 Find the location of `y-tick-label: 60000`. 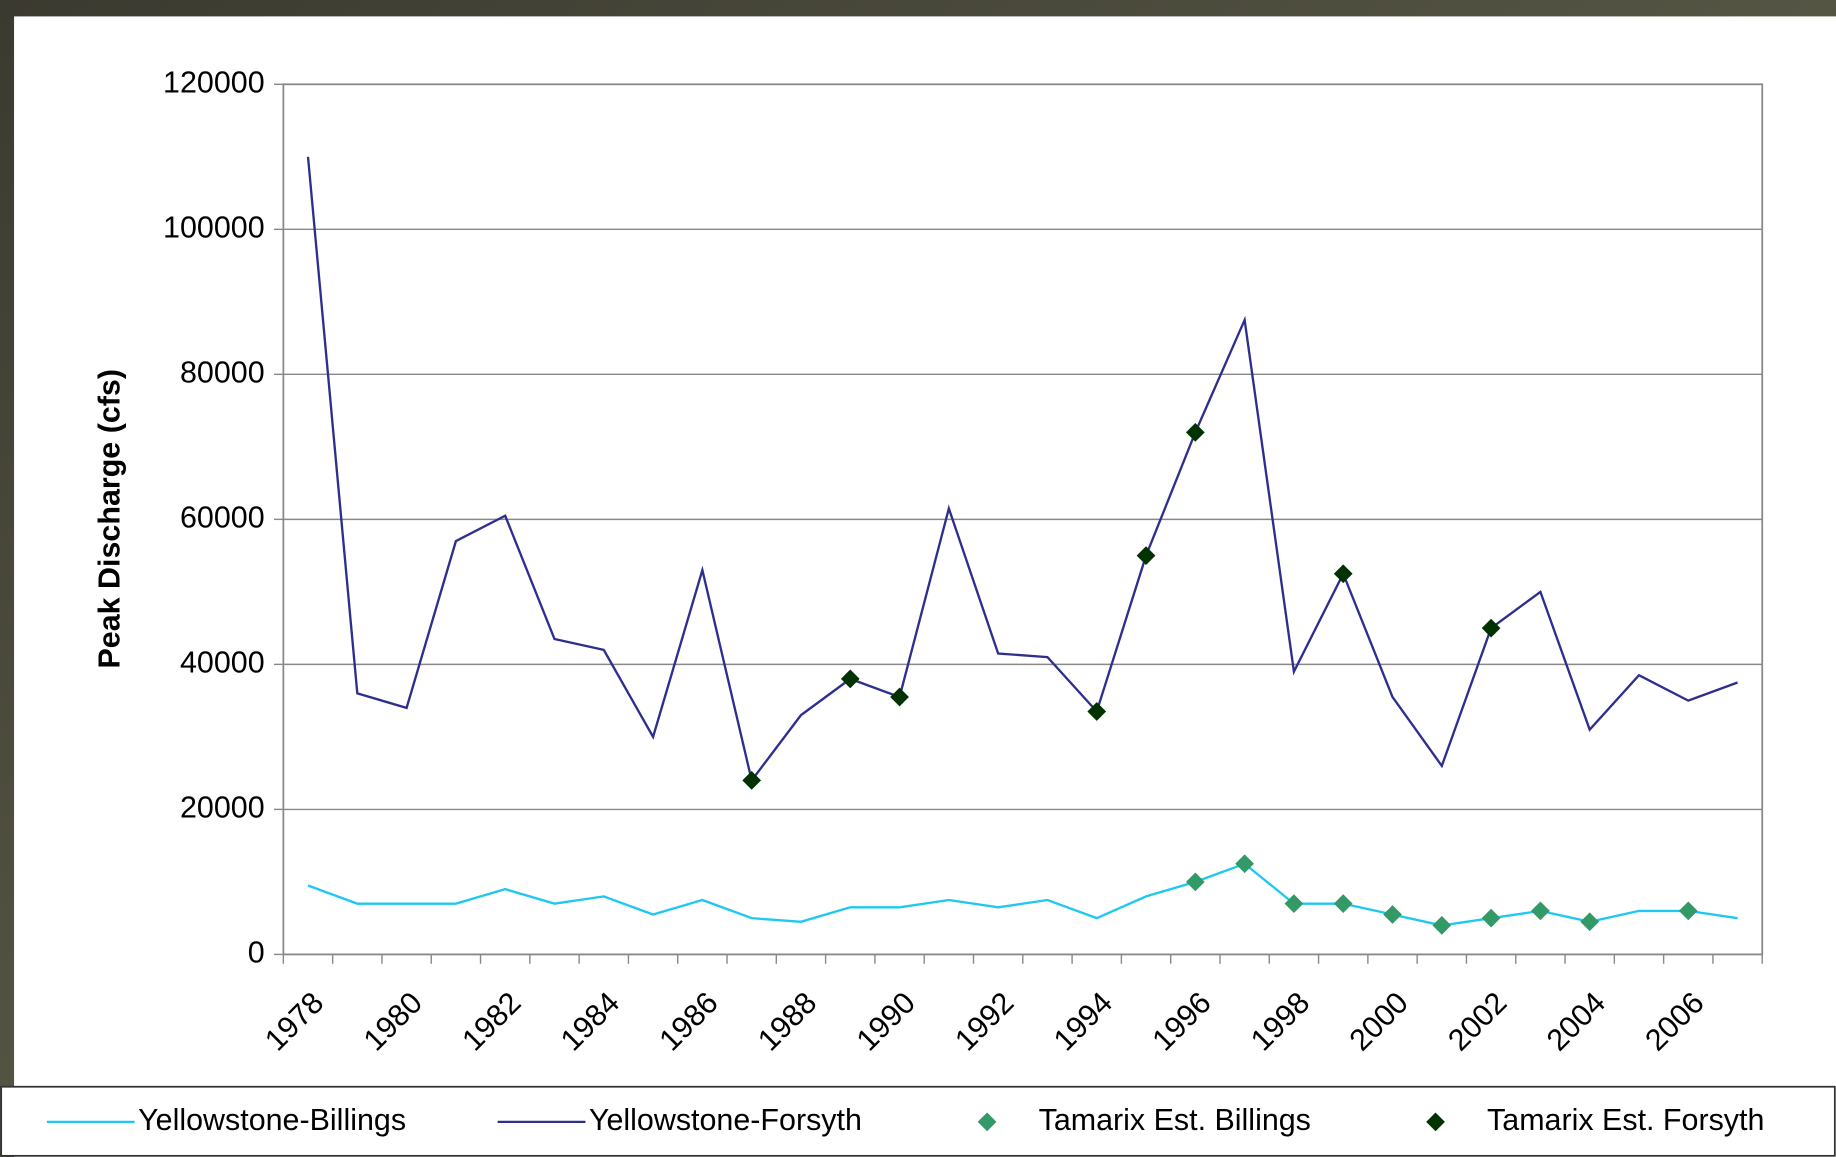

y-tick-label: 60000 is located at coordinates (222, 517).